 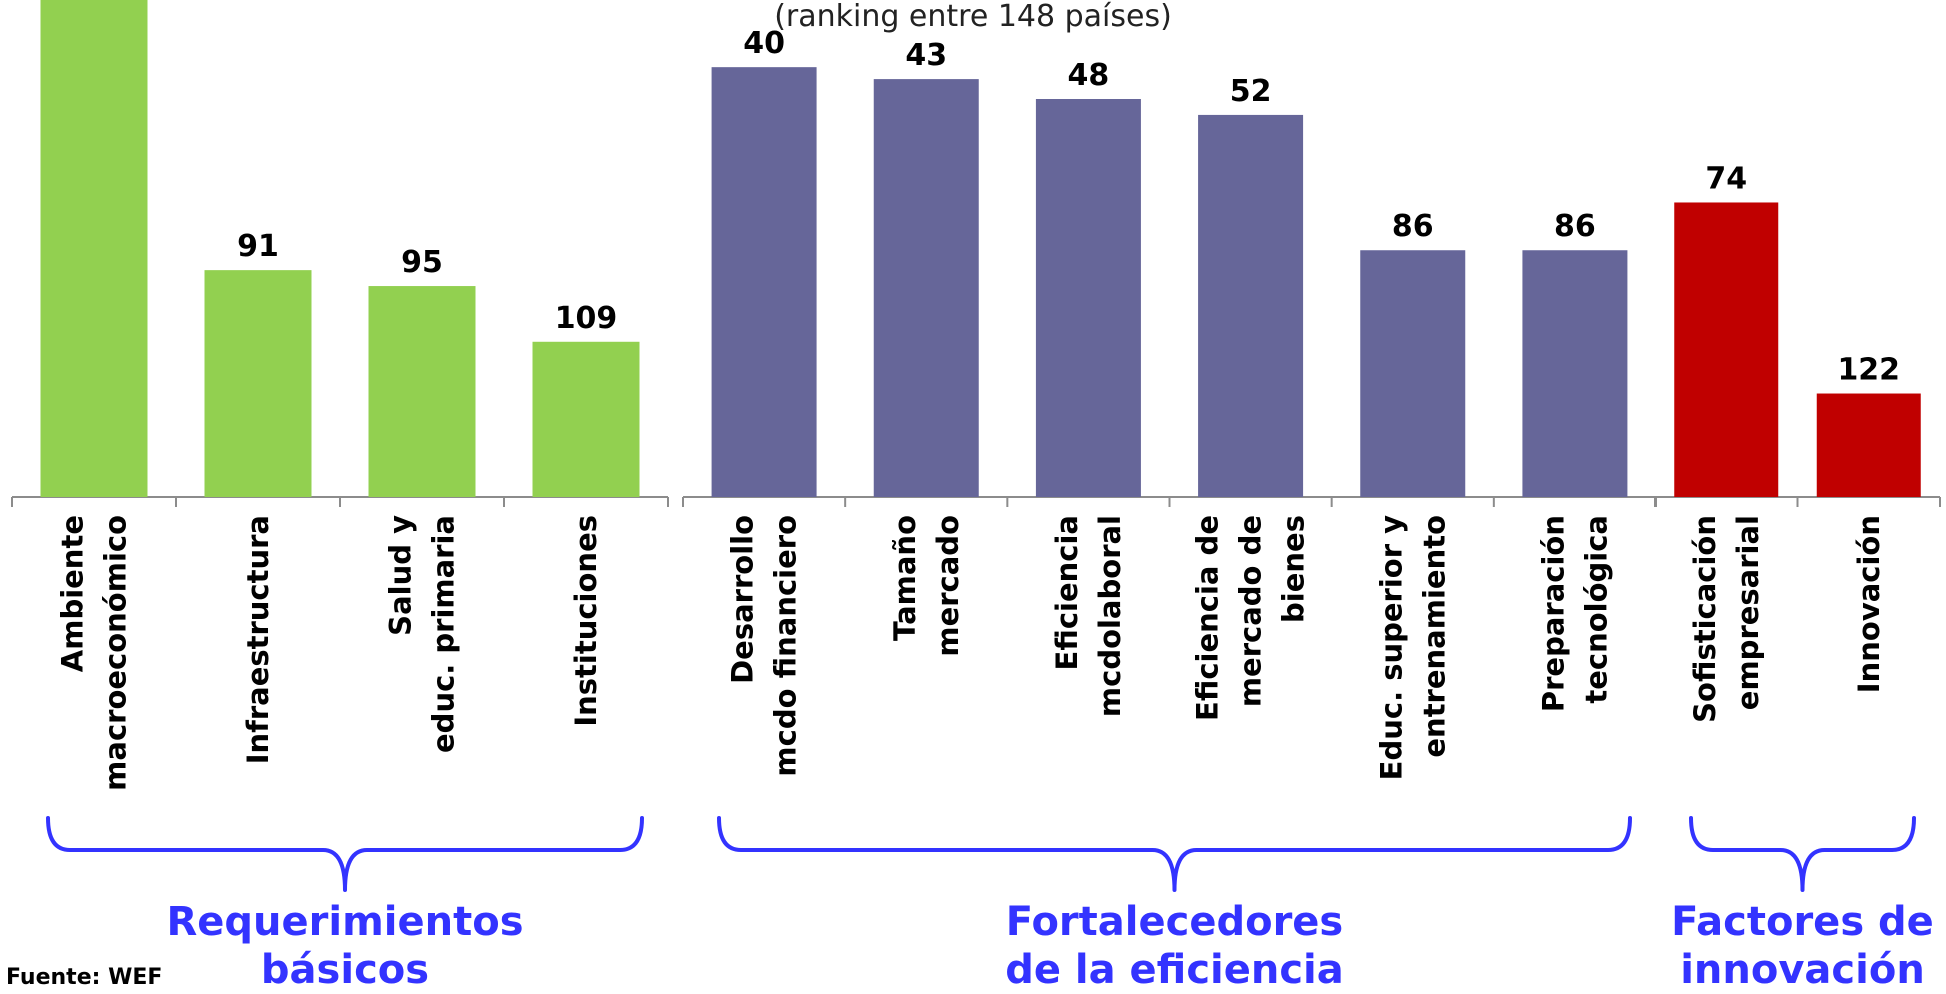 I want to click on source-note: Fuente: WEF, so click(x=84, y=977).